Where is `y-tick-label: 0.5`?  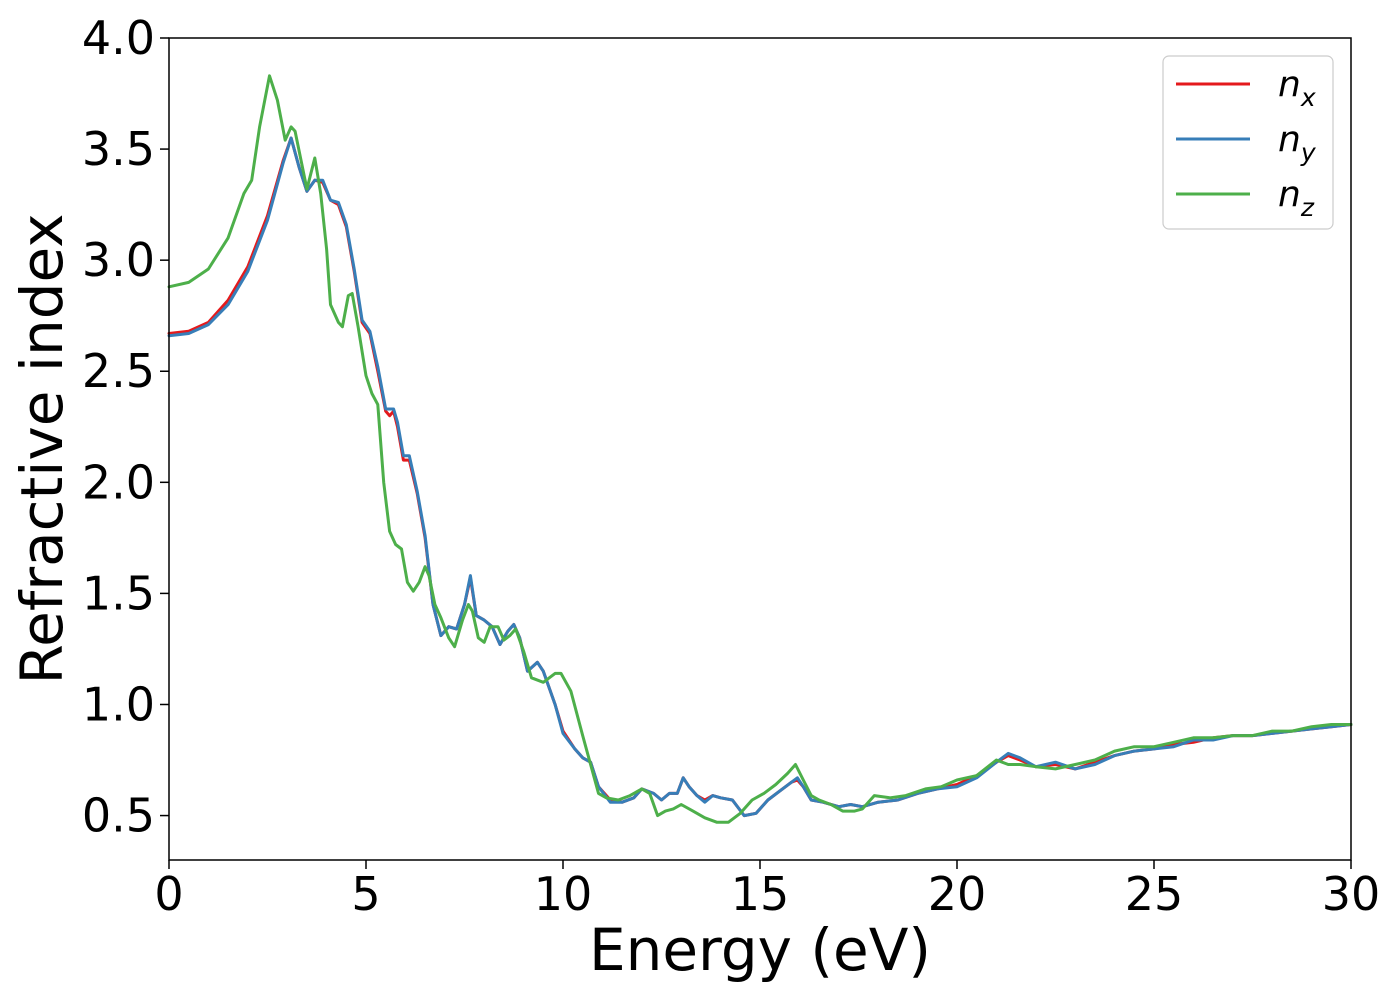
y-tick-label: 0.5 is located at coordinates (118, 816).